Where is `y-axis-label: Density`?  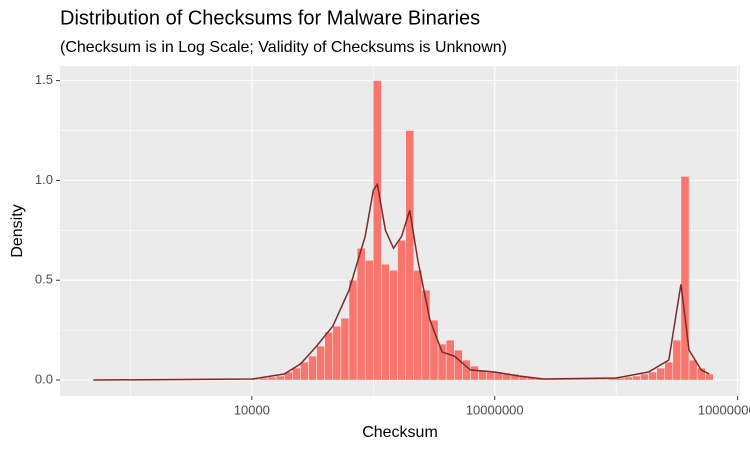 y-axis-label: Density is located at coordinates (17, 230).